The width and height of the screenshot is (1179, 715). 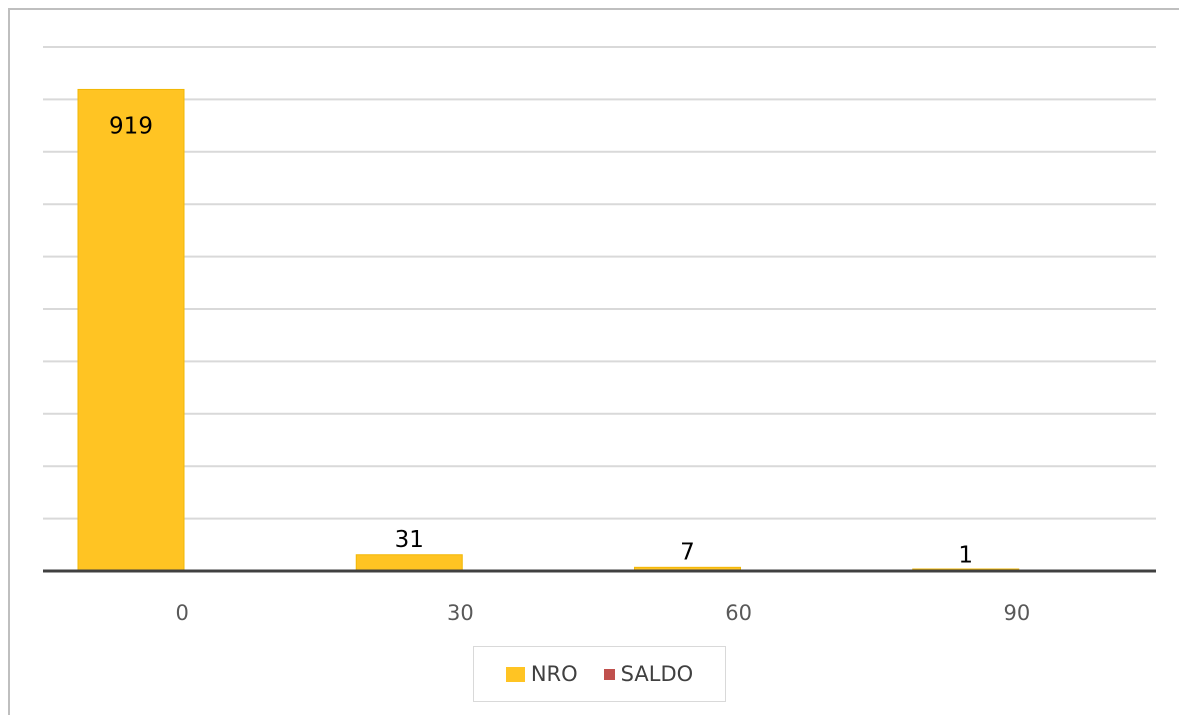 I want to click on data-label-nro-60: 7, so click(x=687, y=552).